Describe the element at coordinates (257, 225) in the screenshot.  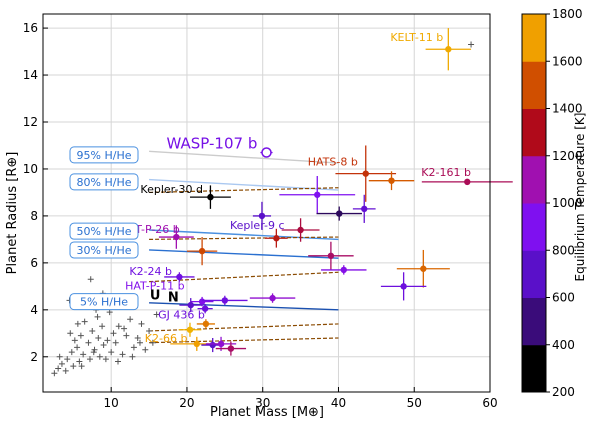
I see `planet-label: Kepler-9 c` at that location.